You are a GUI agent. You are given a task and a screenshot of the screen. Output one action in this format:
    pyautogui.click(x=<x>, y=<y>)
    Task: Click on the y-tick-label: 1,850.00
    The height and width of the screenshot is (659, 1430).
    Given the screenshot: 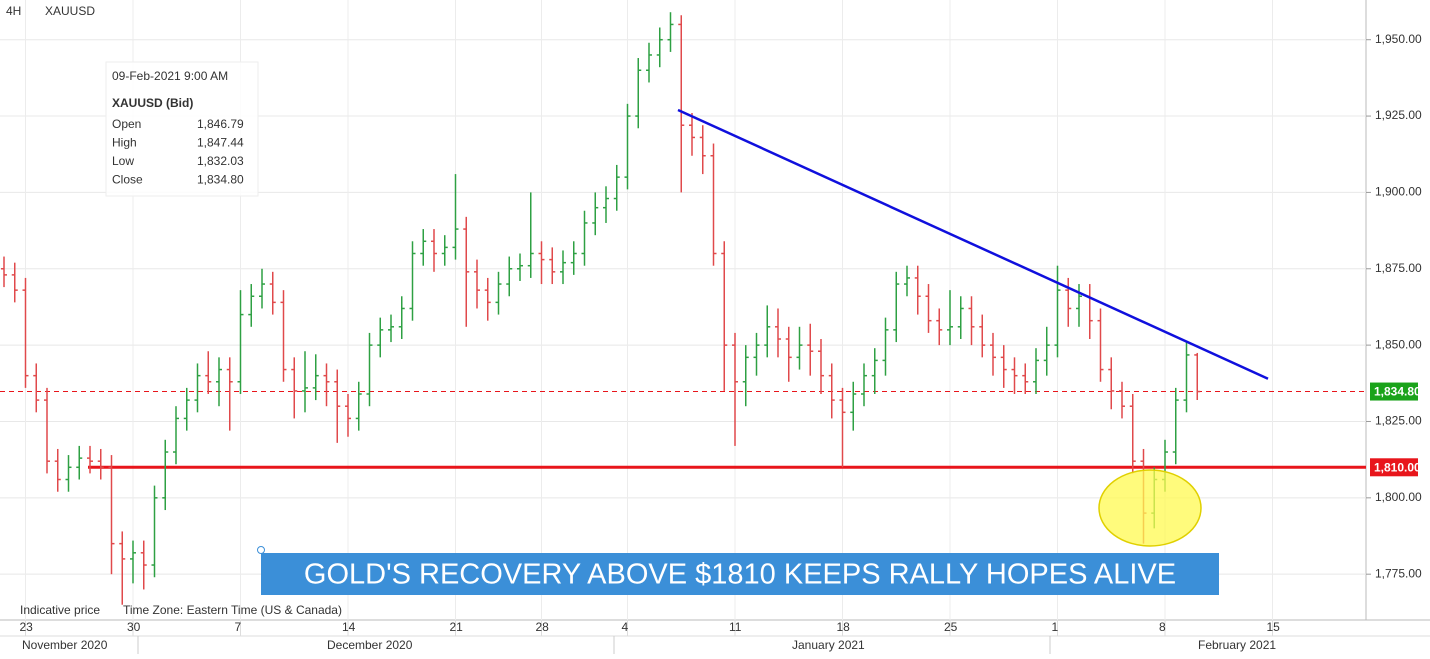 What is the action you would take?
    pyautogui.click(x=1398, y=344)
    